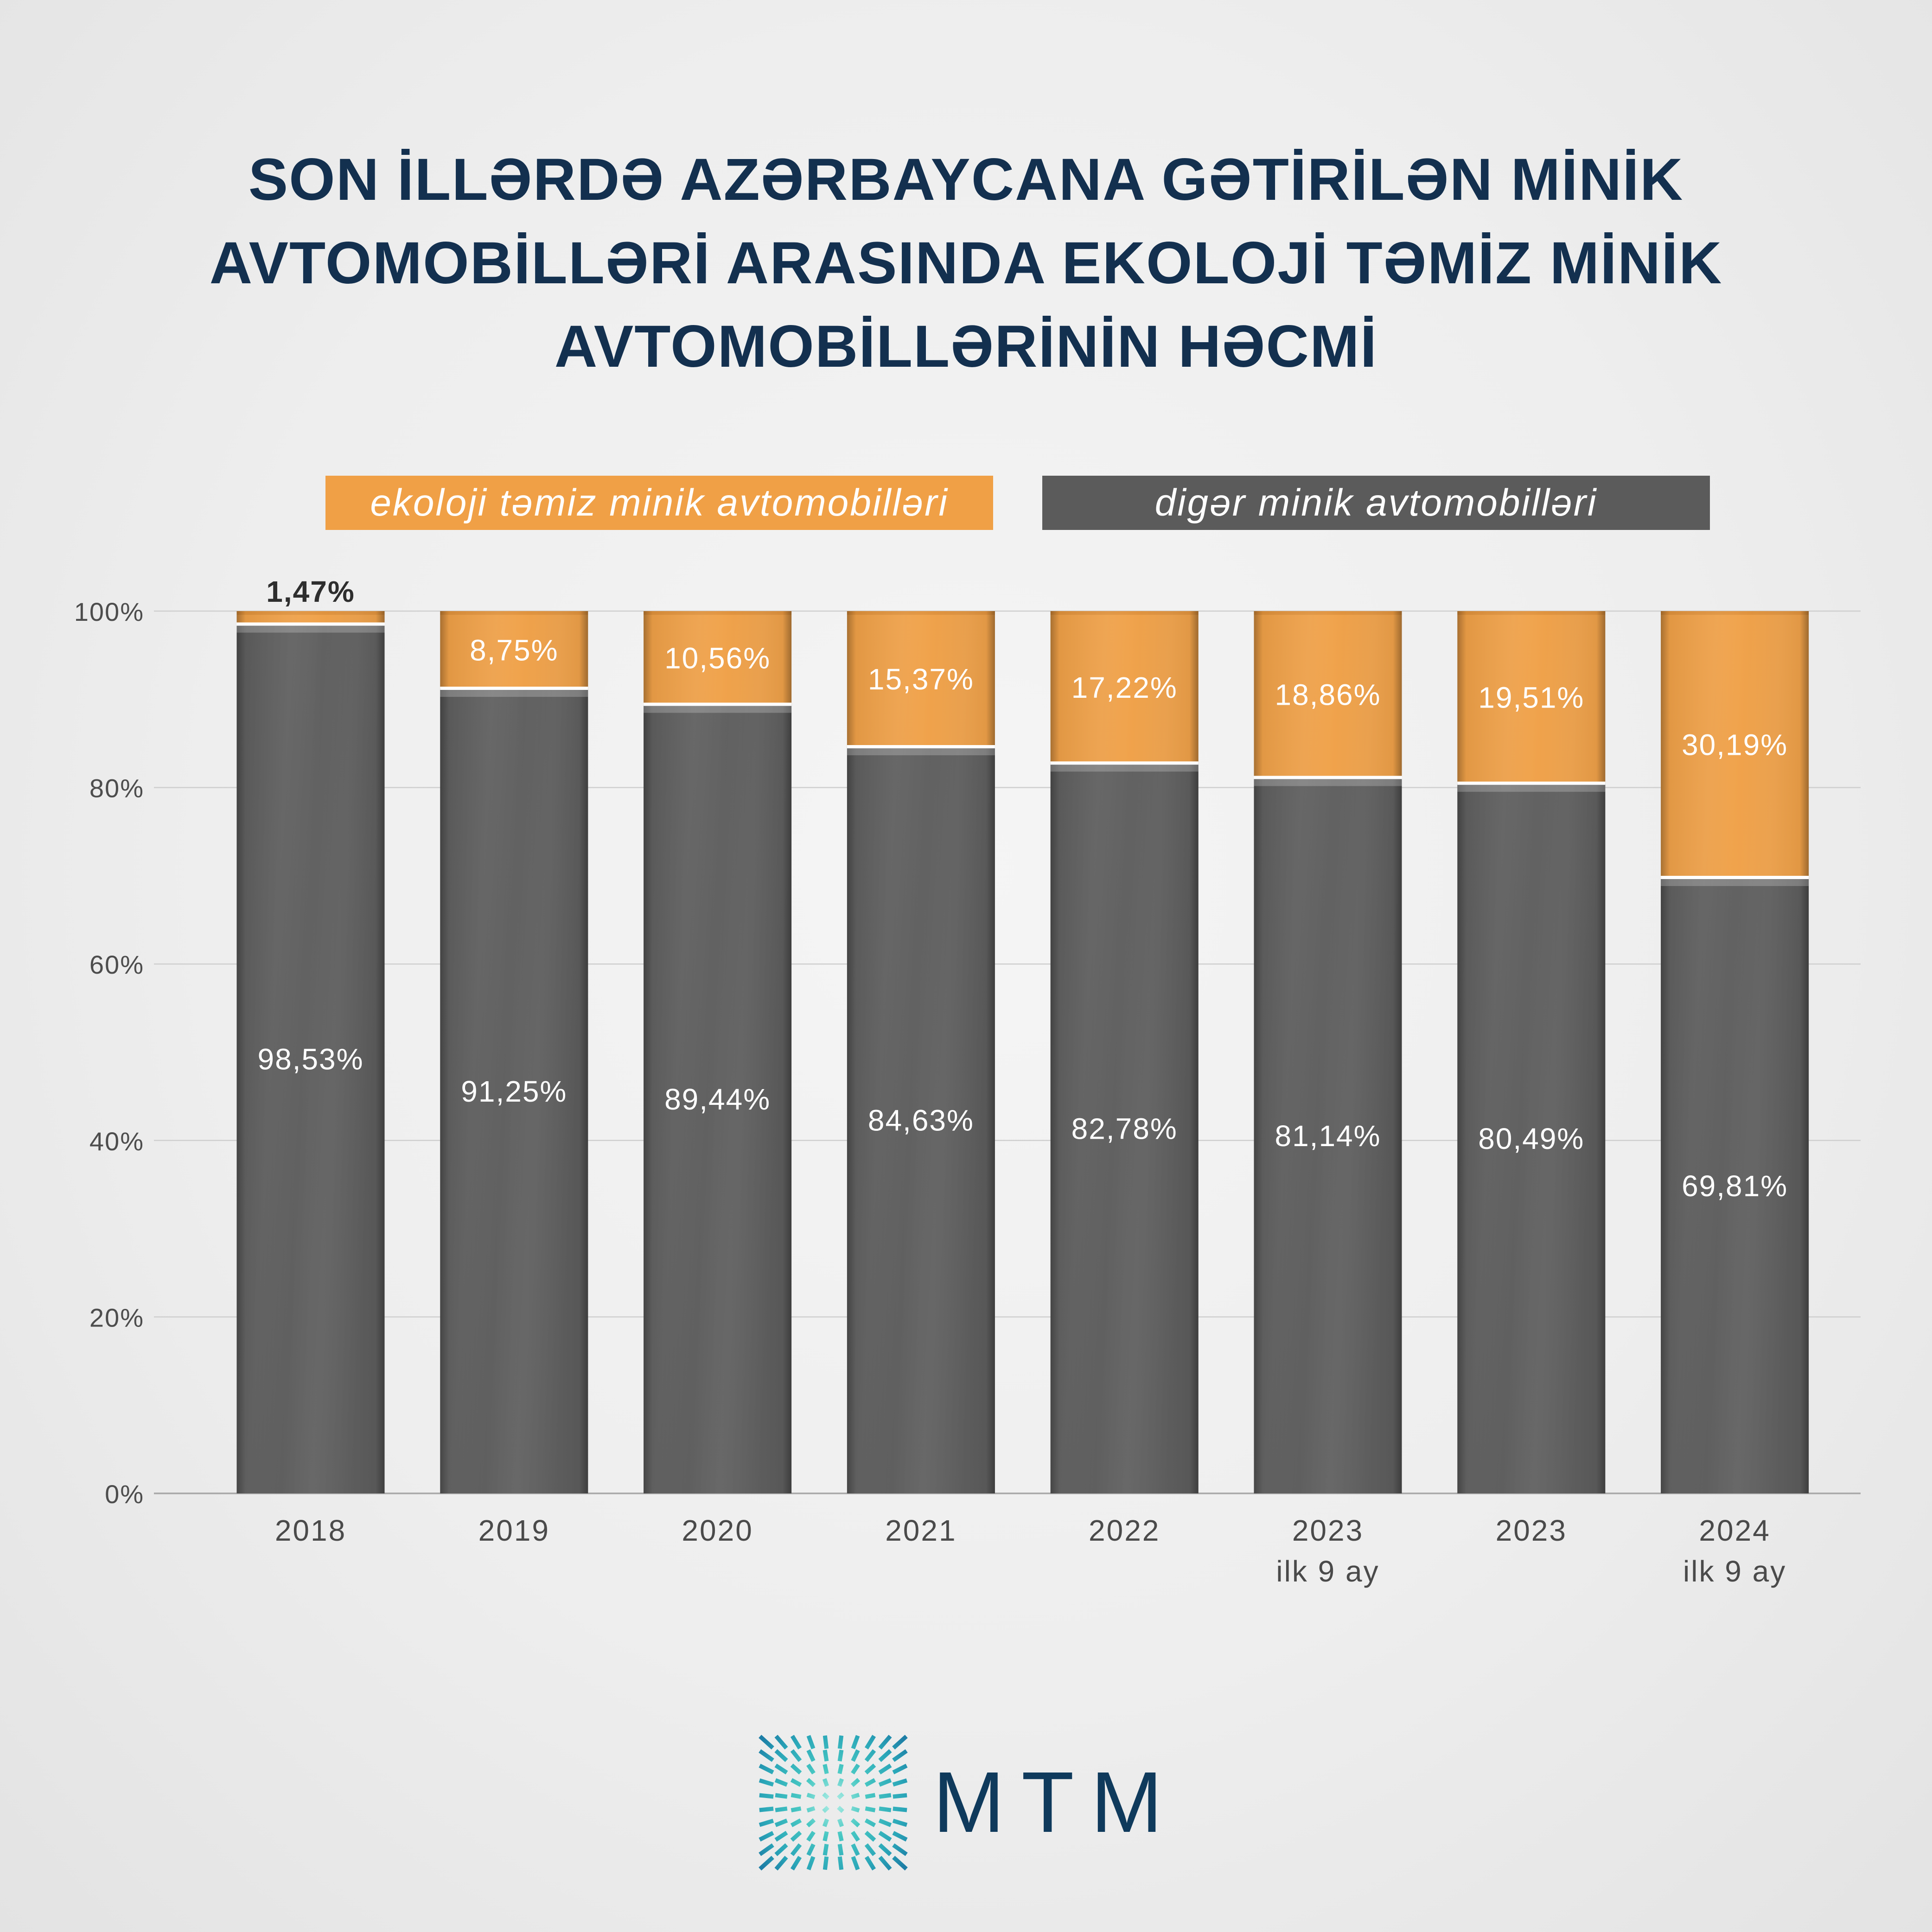 This screenshot has width=1932, height=1932. What do you see at coordinates (117, 789) in the screenshot?
I see `y-tick-label: 80%` at bounding box center [117, 789].